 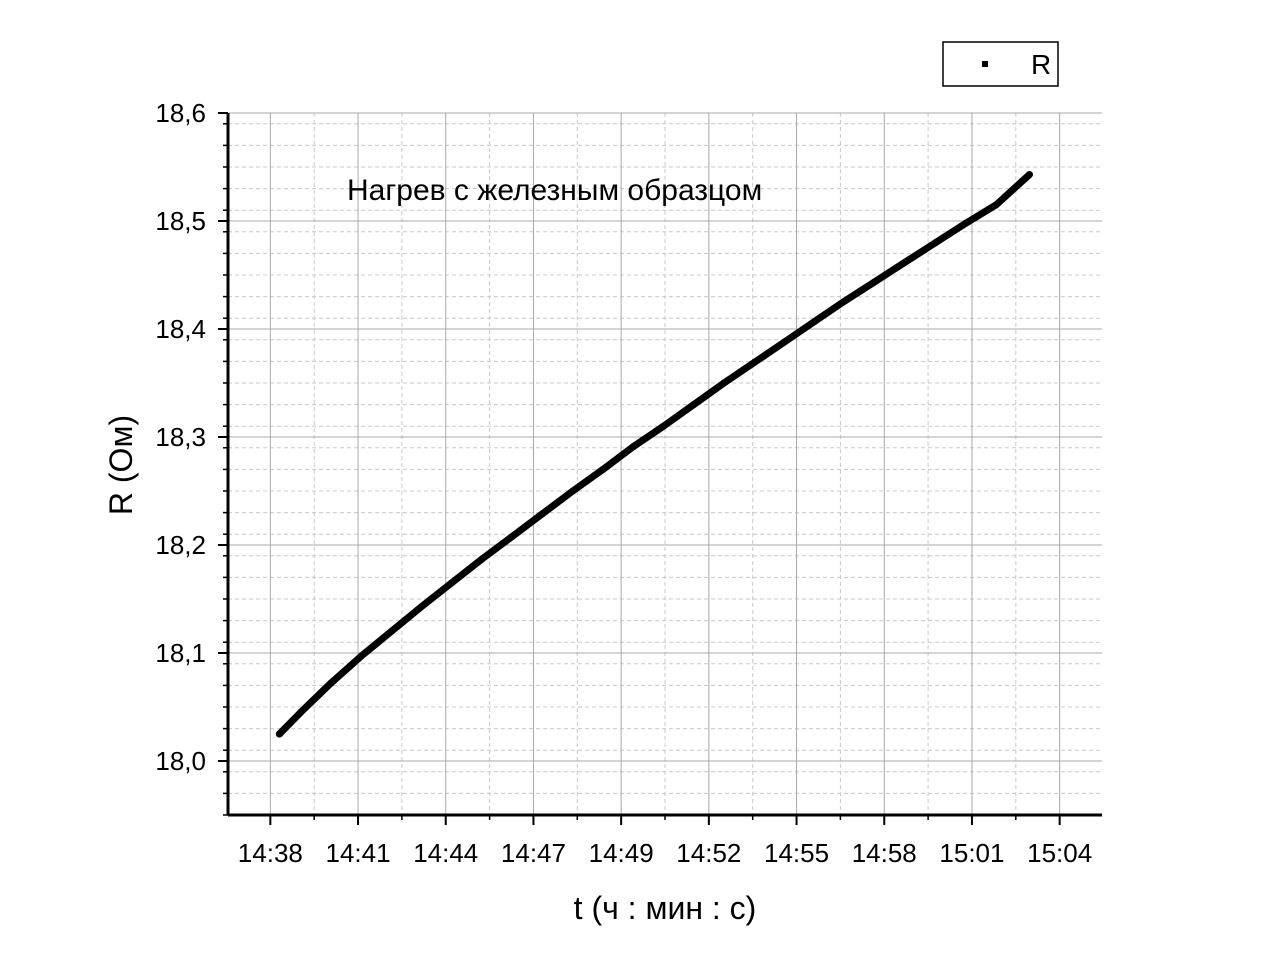 What do you see at coordinates (796, 853) in the screenshot?
I see `x-tick-label: 14:55` at bounding box center [796, 853].